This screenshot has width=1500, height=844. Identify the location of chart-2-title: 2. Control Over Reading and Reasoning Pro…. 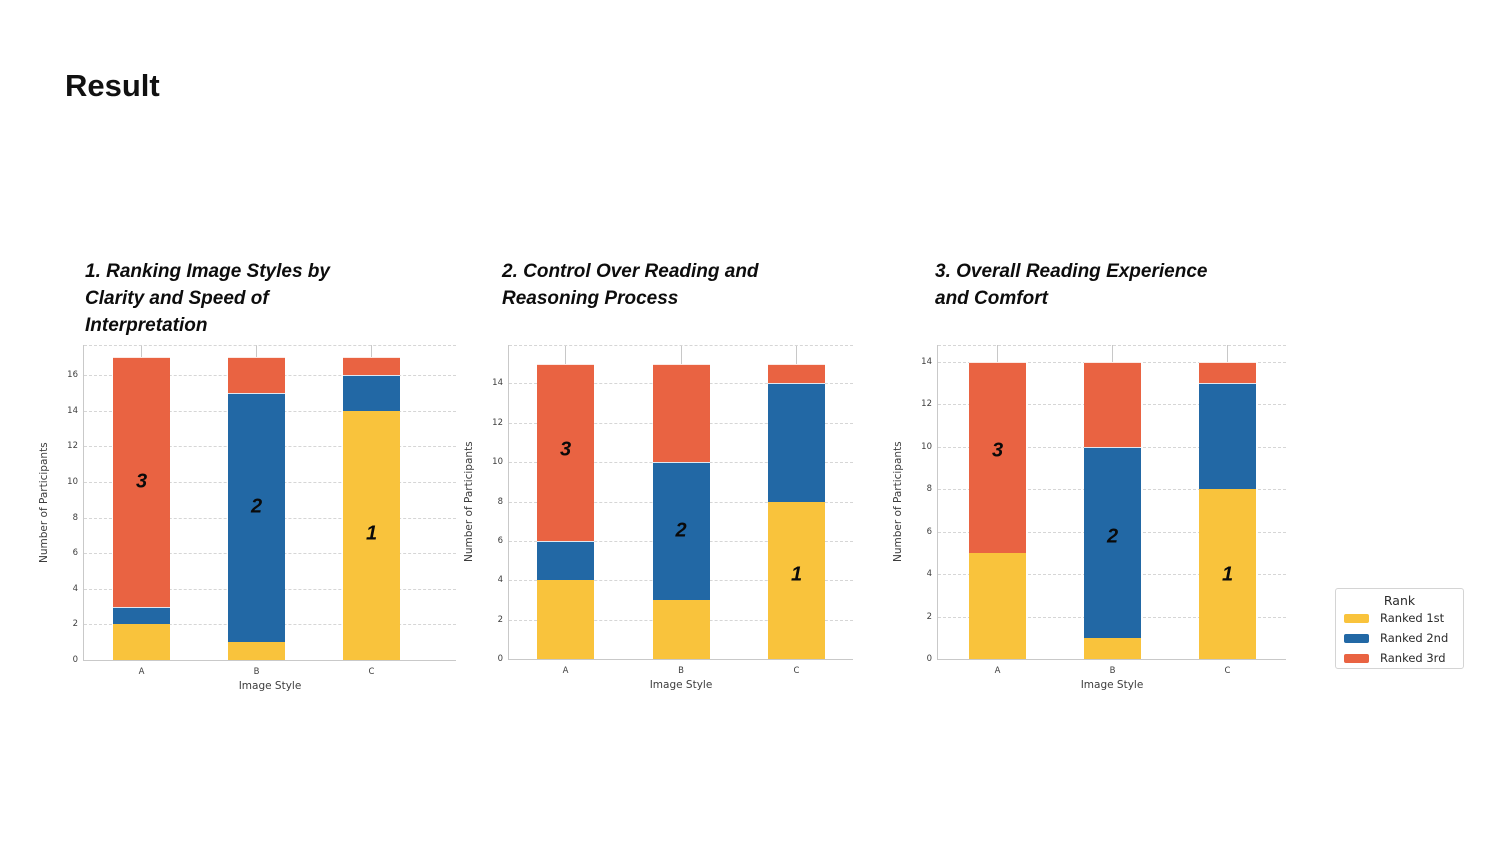
(630, 285).